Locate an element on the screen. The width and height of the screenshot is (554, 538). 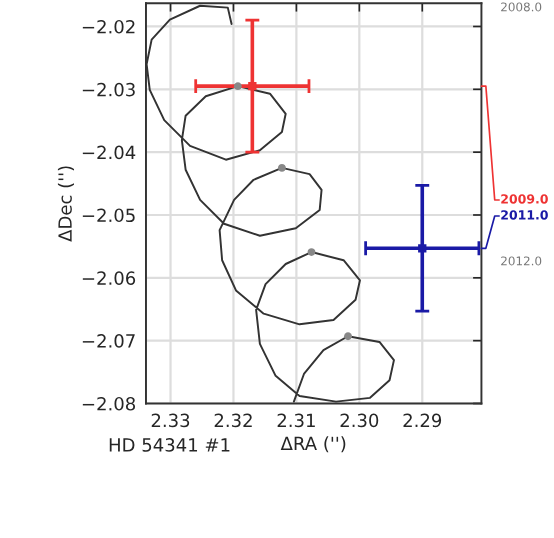
y-tick-label: −2.06 is located at coordinates (109, 278).